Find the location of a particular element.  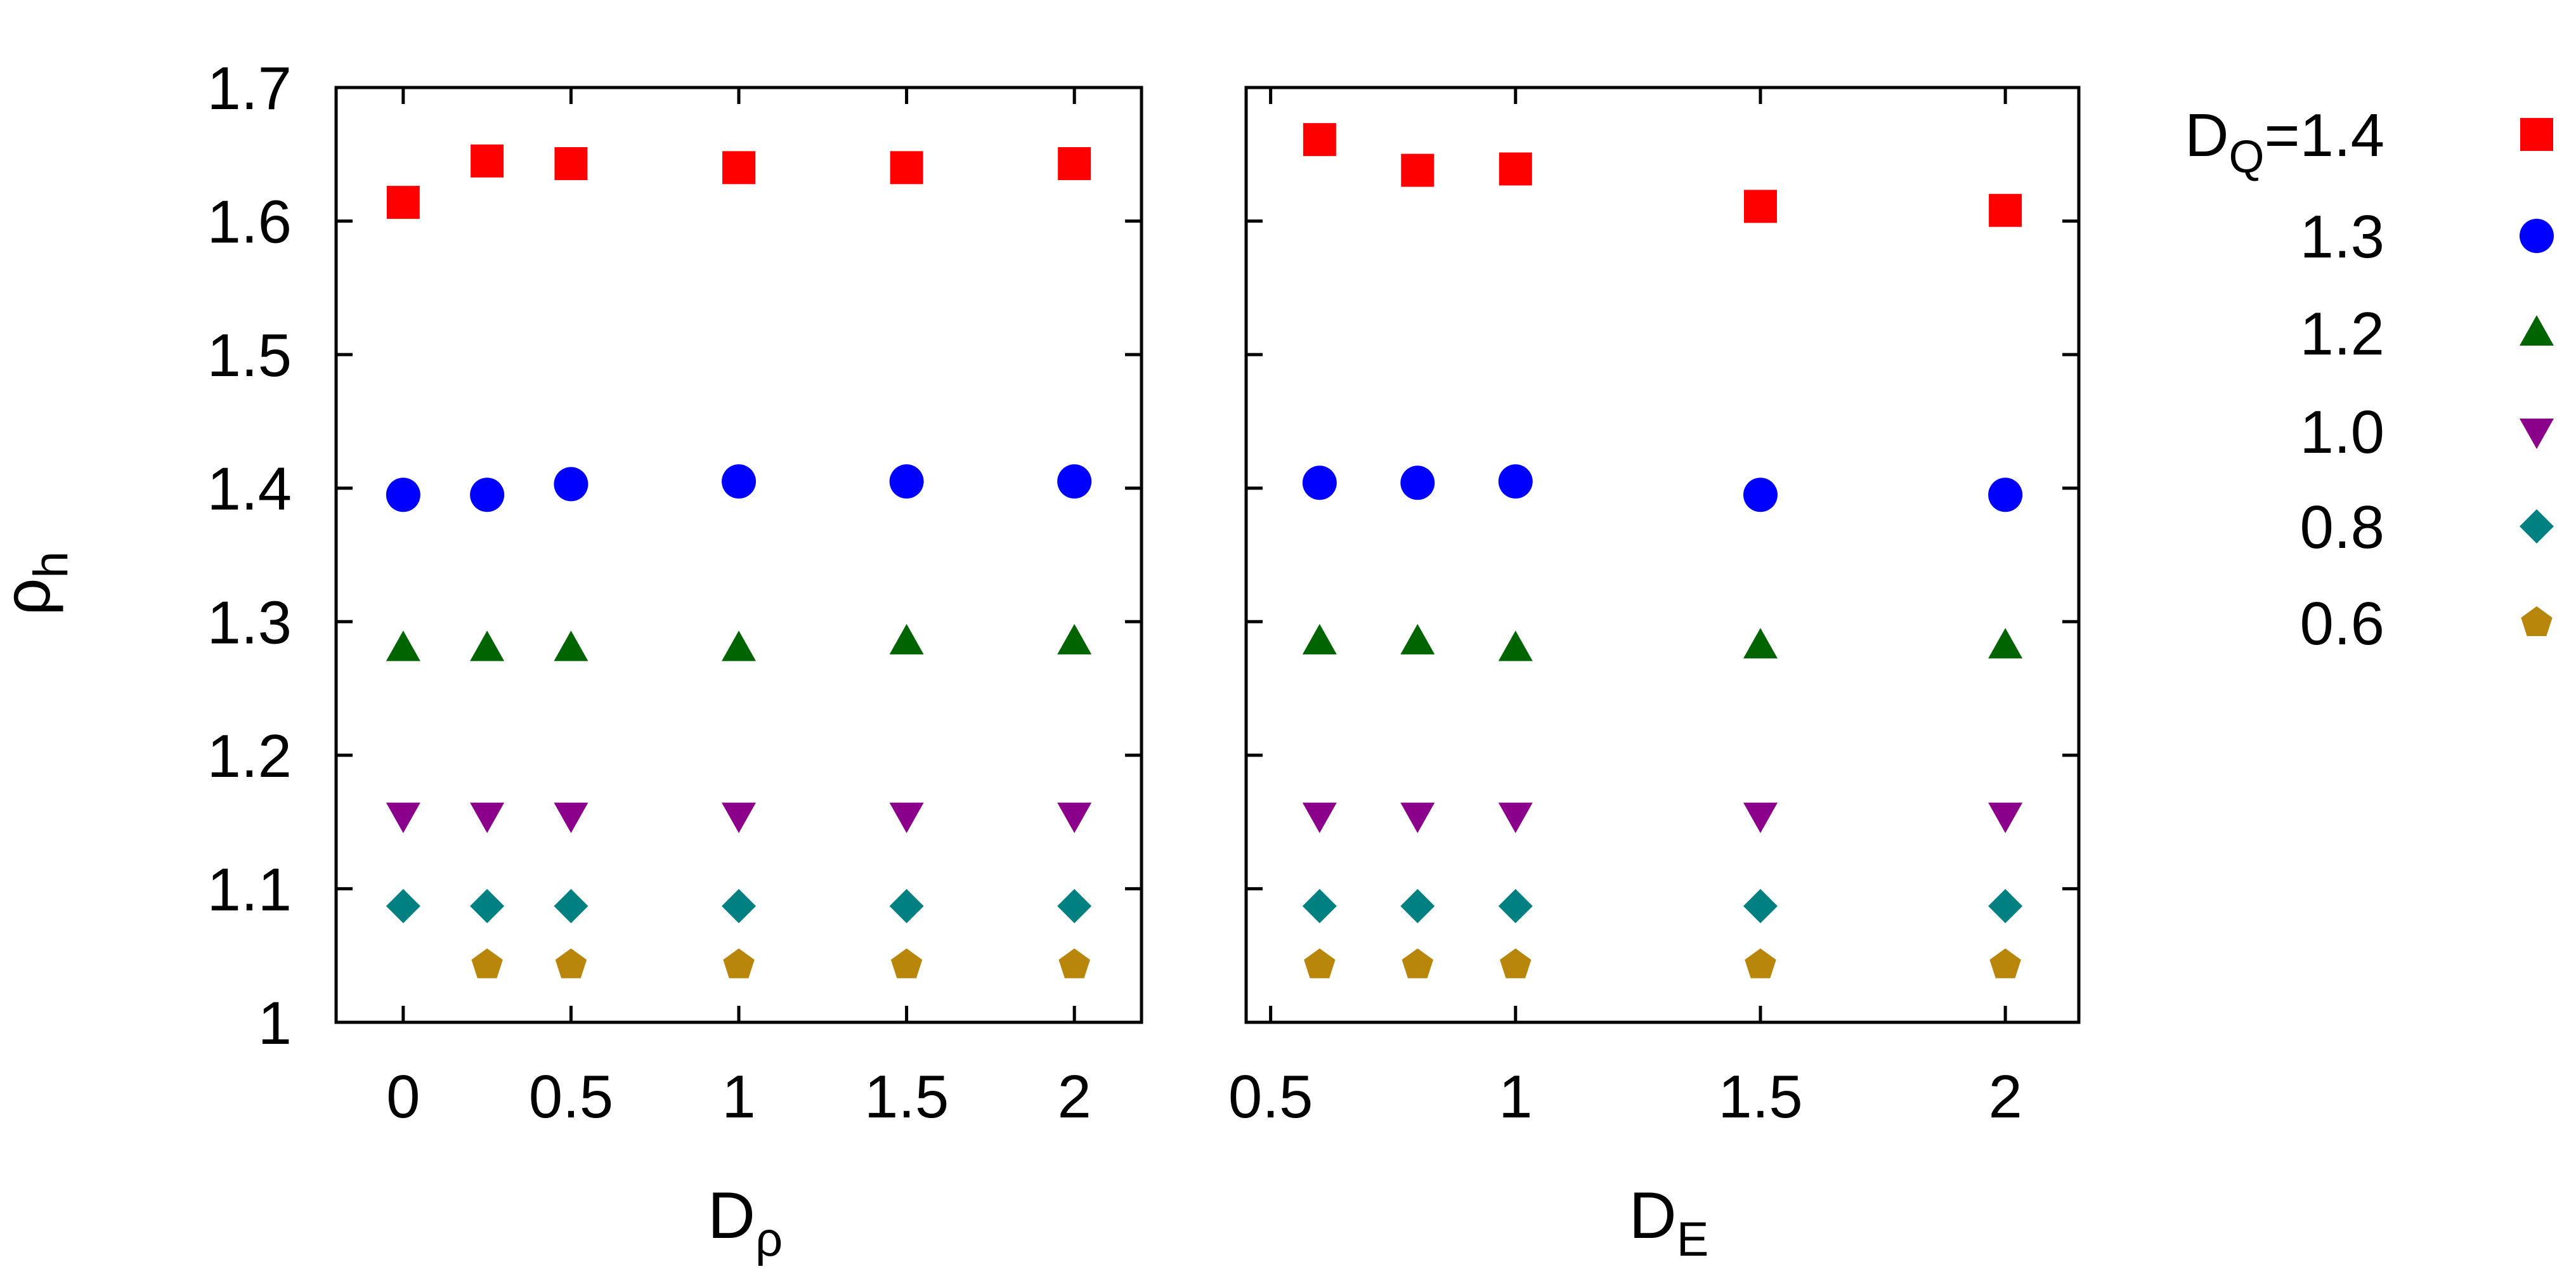

x-axis-title: Dρ is located at coordinates (746, 1222).